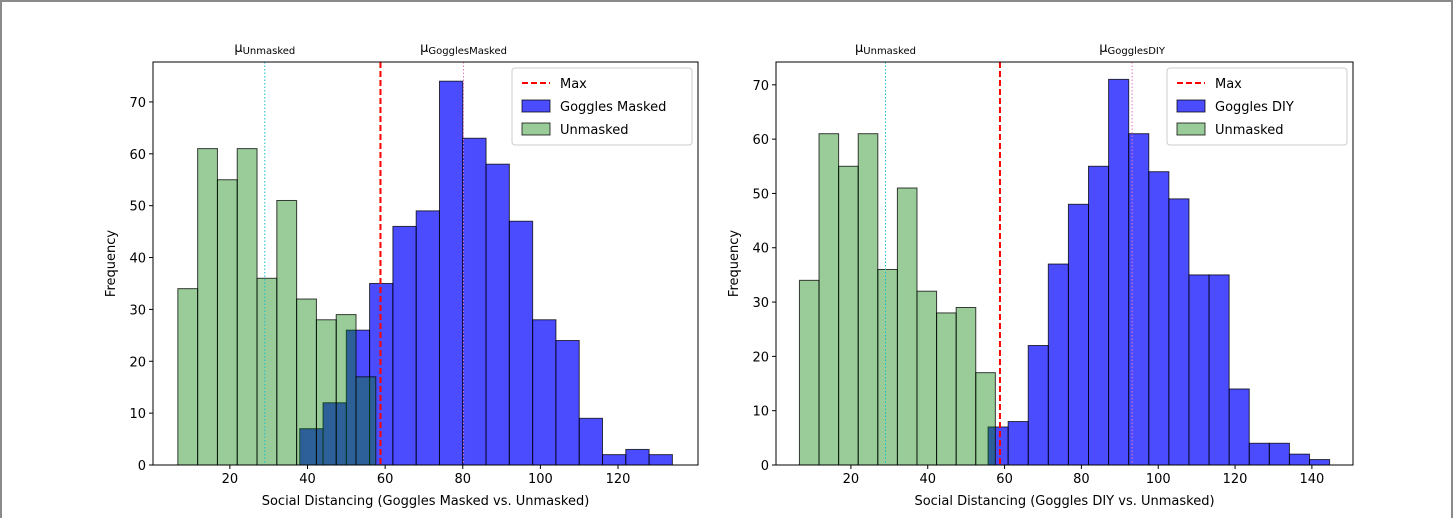 Image resolution: width=1453 pixels, height=518 pixels. I want to click on mean-subscript: GogglesMasked, so click(467, 51).